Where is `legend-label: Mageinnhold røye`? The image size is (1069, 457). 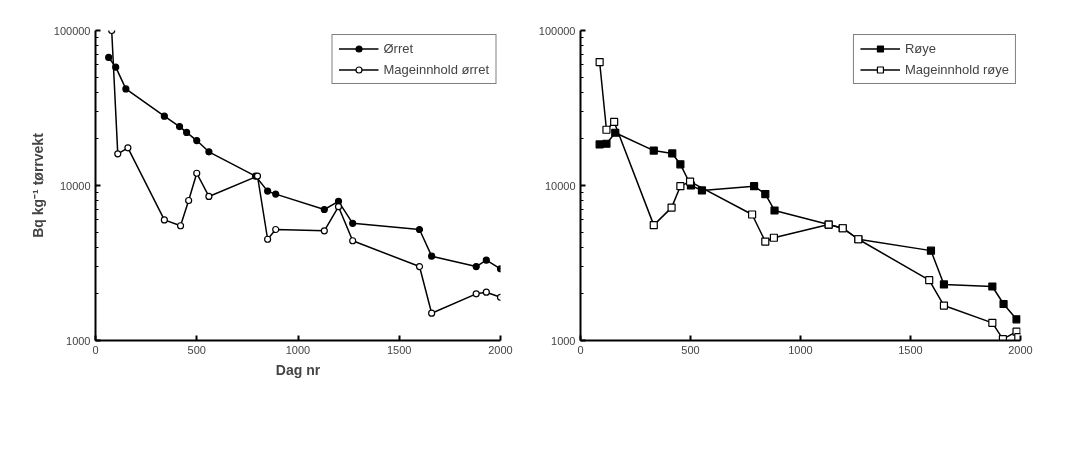
legend-label: Mageinnhold røye is located at coordinates (956, 69).